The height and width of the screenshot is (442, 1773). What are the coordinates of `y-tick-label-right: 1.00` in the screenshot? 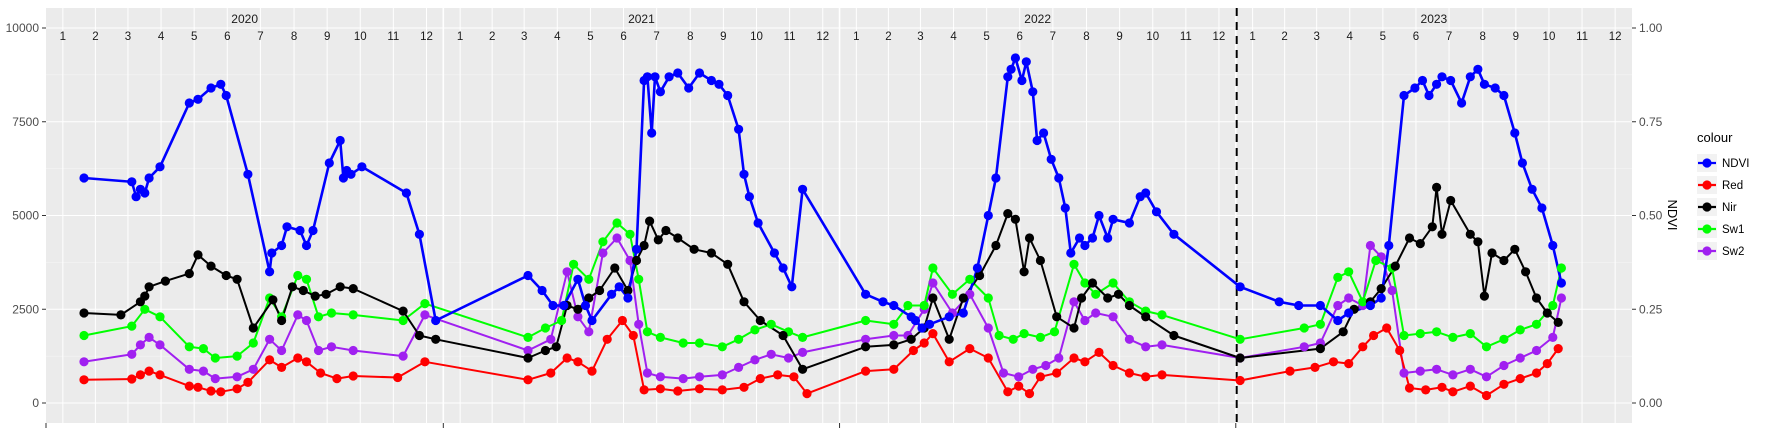 It's located at (1651, 28).